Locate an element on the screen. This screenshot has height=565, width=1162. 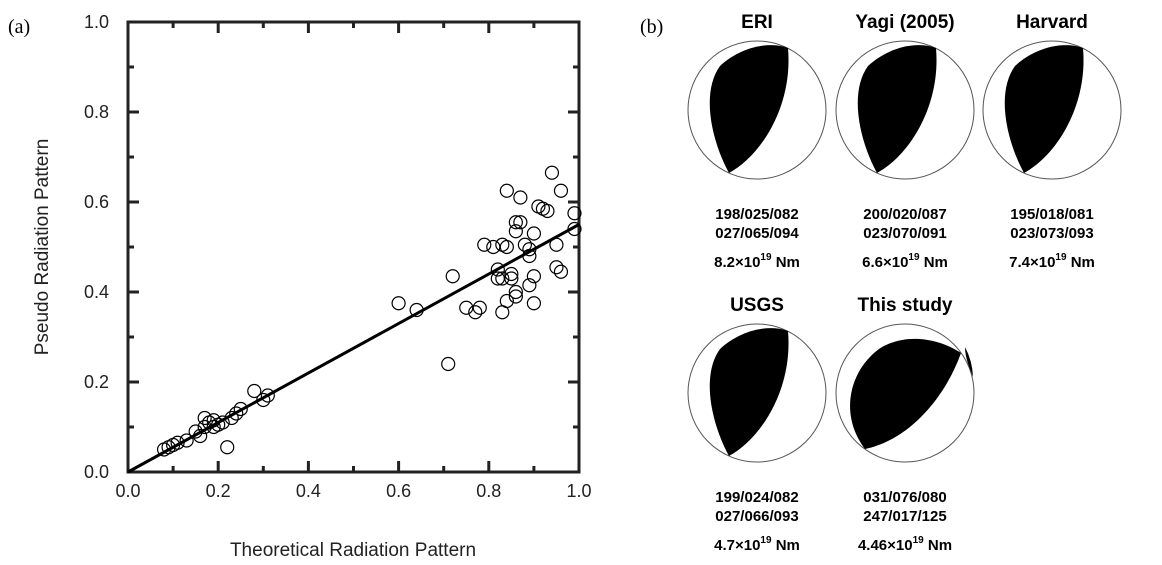
x-tick-label: 0.8 is located at coordinates (488, 491).